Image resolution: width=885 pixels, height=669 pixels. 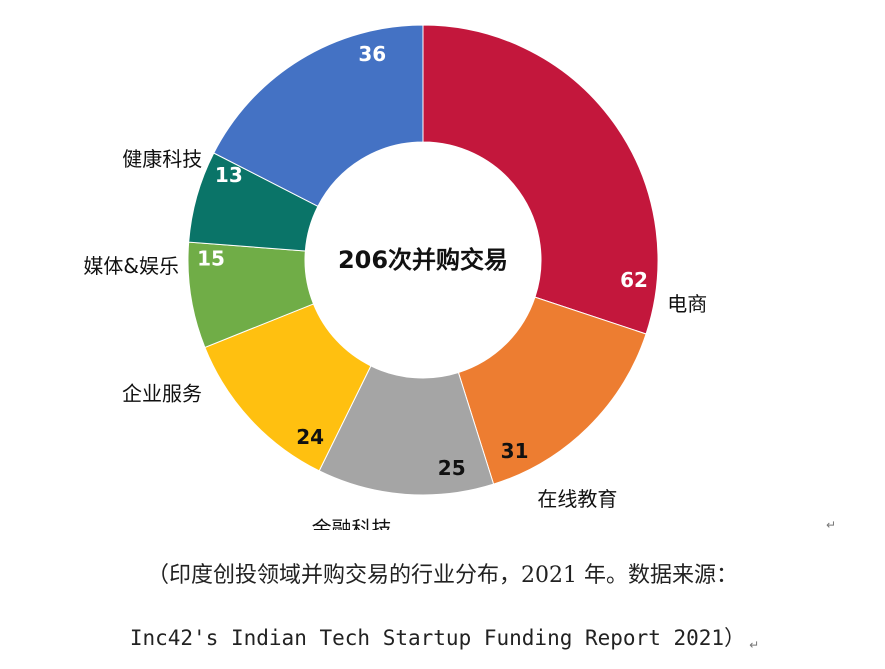 I want to click on slice-fintech, so click(x=406, y=430).